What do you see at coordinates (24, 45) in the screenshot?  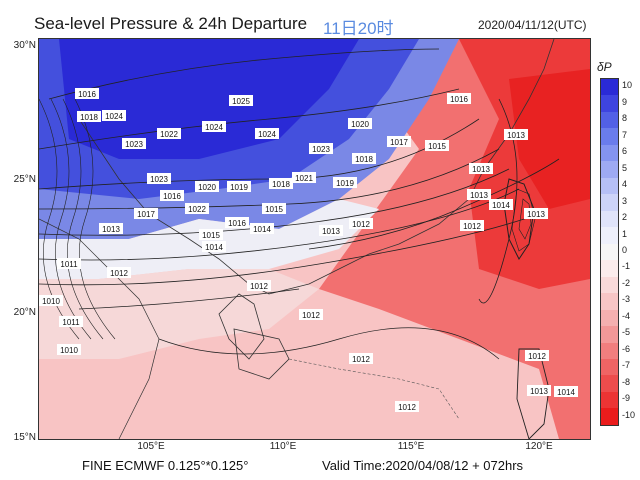 I see `lat-tick-30n: 30°N` at bounding box center [24, 45].